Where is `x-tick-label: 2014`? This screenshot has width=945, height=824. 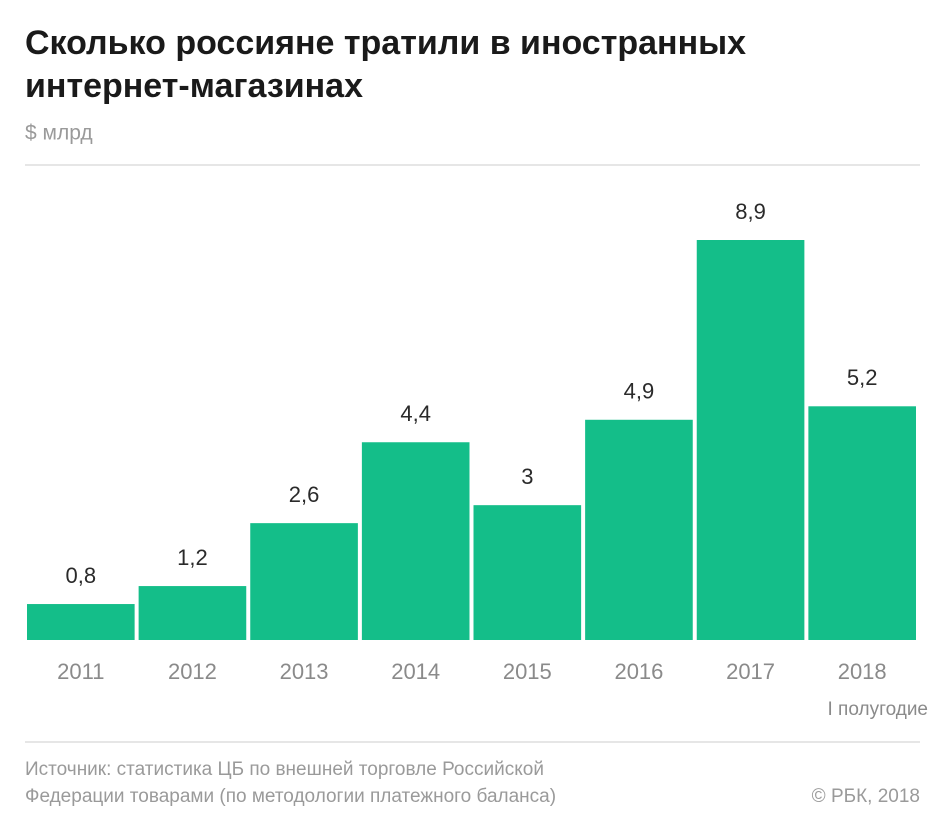 x-tick-label: 2014 is located at coordinates (415, 671).